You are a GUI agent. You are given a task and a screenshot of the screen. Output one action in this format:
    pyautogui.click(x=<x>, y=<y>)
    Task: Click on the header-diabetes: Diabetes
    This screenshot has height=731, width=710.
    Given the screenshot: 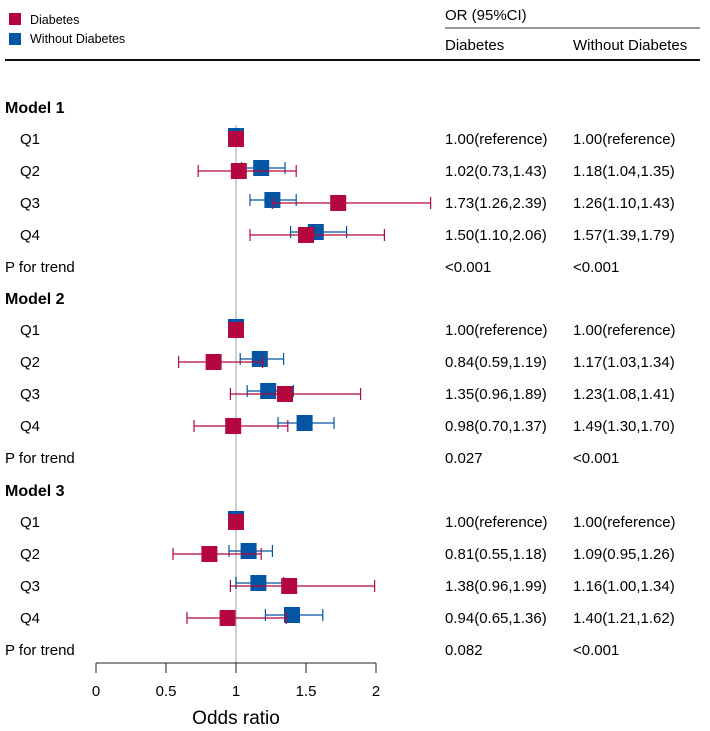 What is the action you would take?
    pyautogui.click(x=474, y=45)
    